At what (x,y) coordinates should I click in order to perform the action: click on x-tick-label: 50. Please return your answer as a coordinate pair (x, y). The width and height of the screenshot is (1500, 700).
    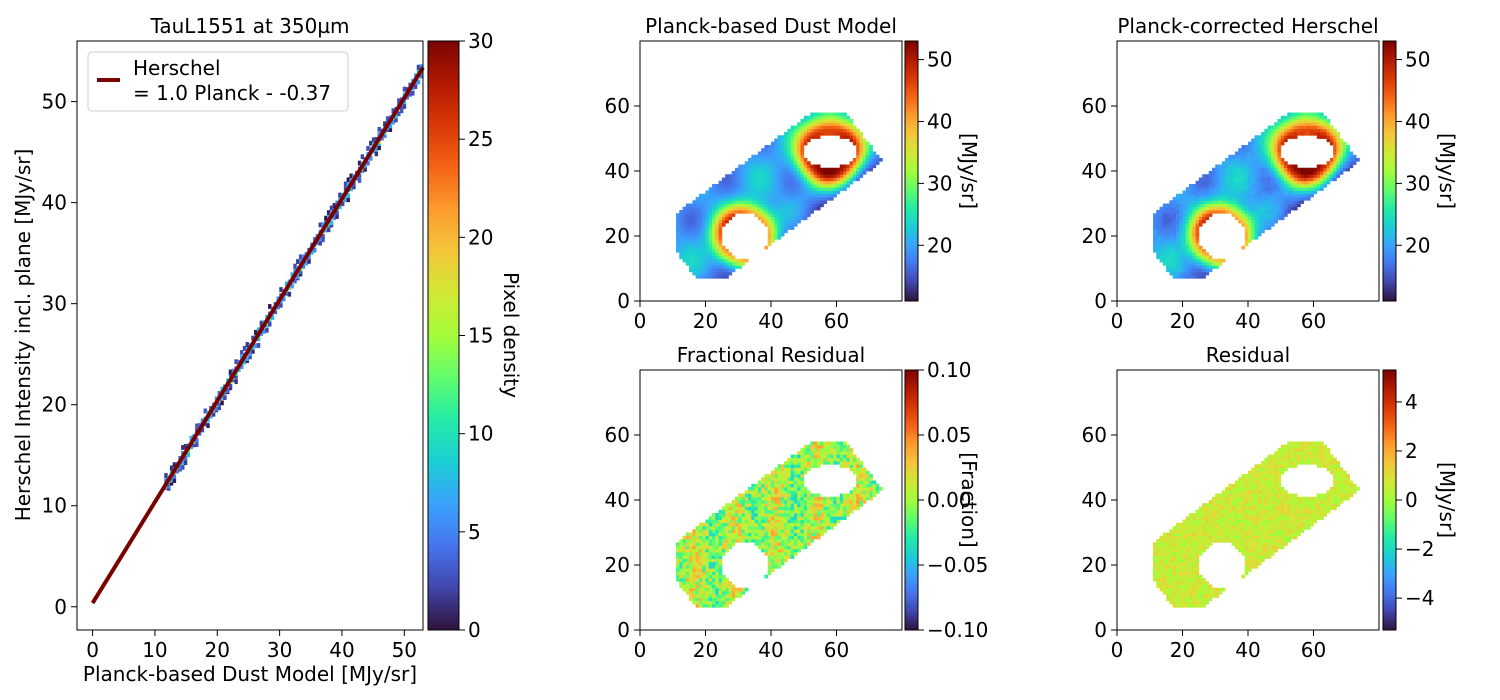
    Looking at the image, I should click on (404, 650).